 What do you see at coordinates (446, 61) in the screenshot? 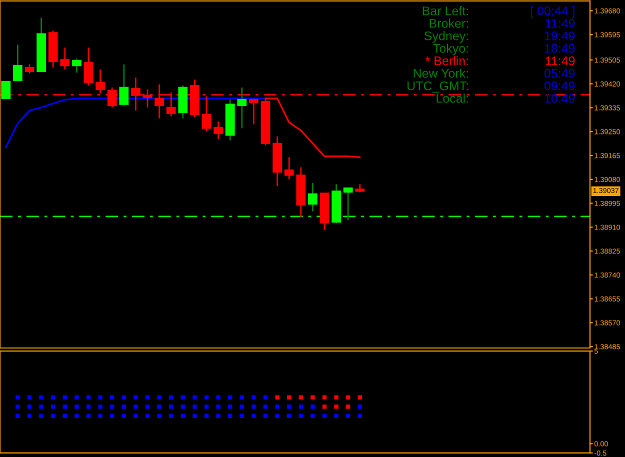
I see `annotation: * Berlin:` at bounding box center [446, 61].